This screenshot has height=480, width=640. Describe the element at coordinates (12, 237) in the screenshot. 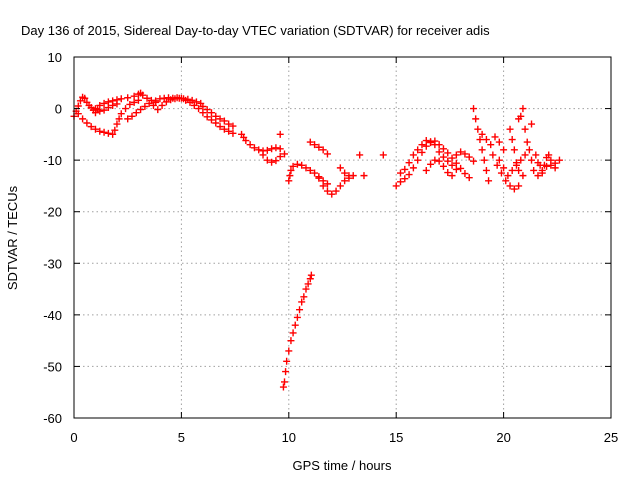

I see `y-axis-label: SDTVAR / TECUs` at that location.